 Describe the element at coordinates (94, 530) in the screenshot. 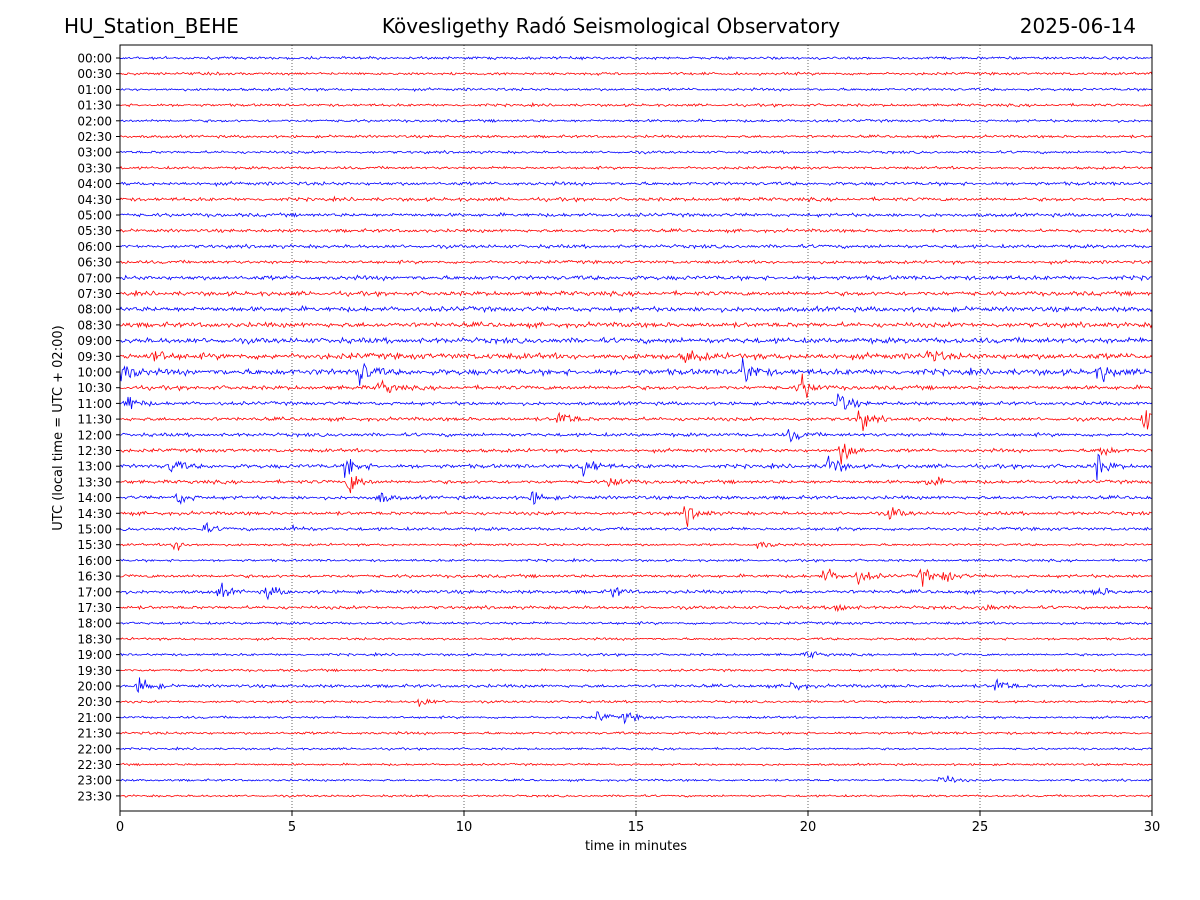

I see `y-tick-label: 15:00` at that location.